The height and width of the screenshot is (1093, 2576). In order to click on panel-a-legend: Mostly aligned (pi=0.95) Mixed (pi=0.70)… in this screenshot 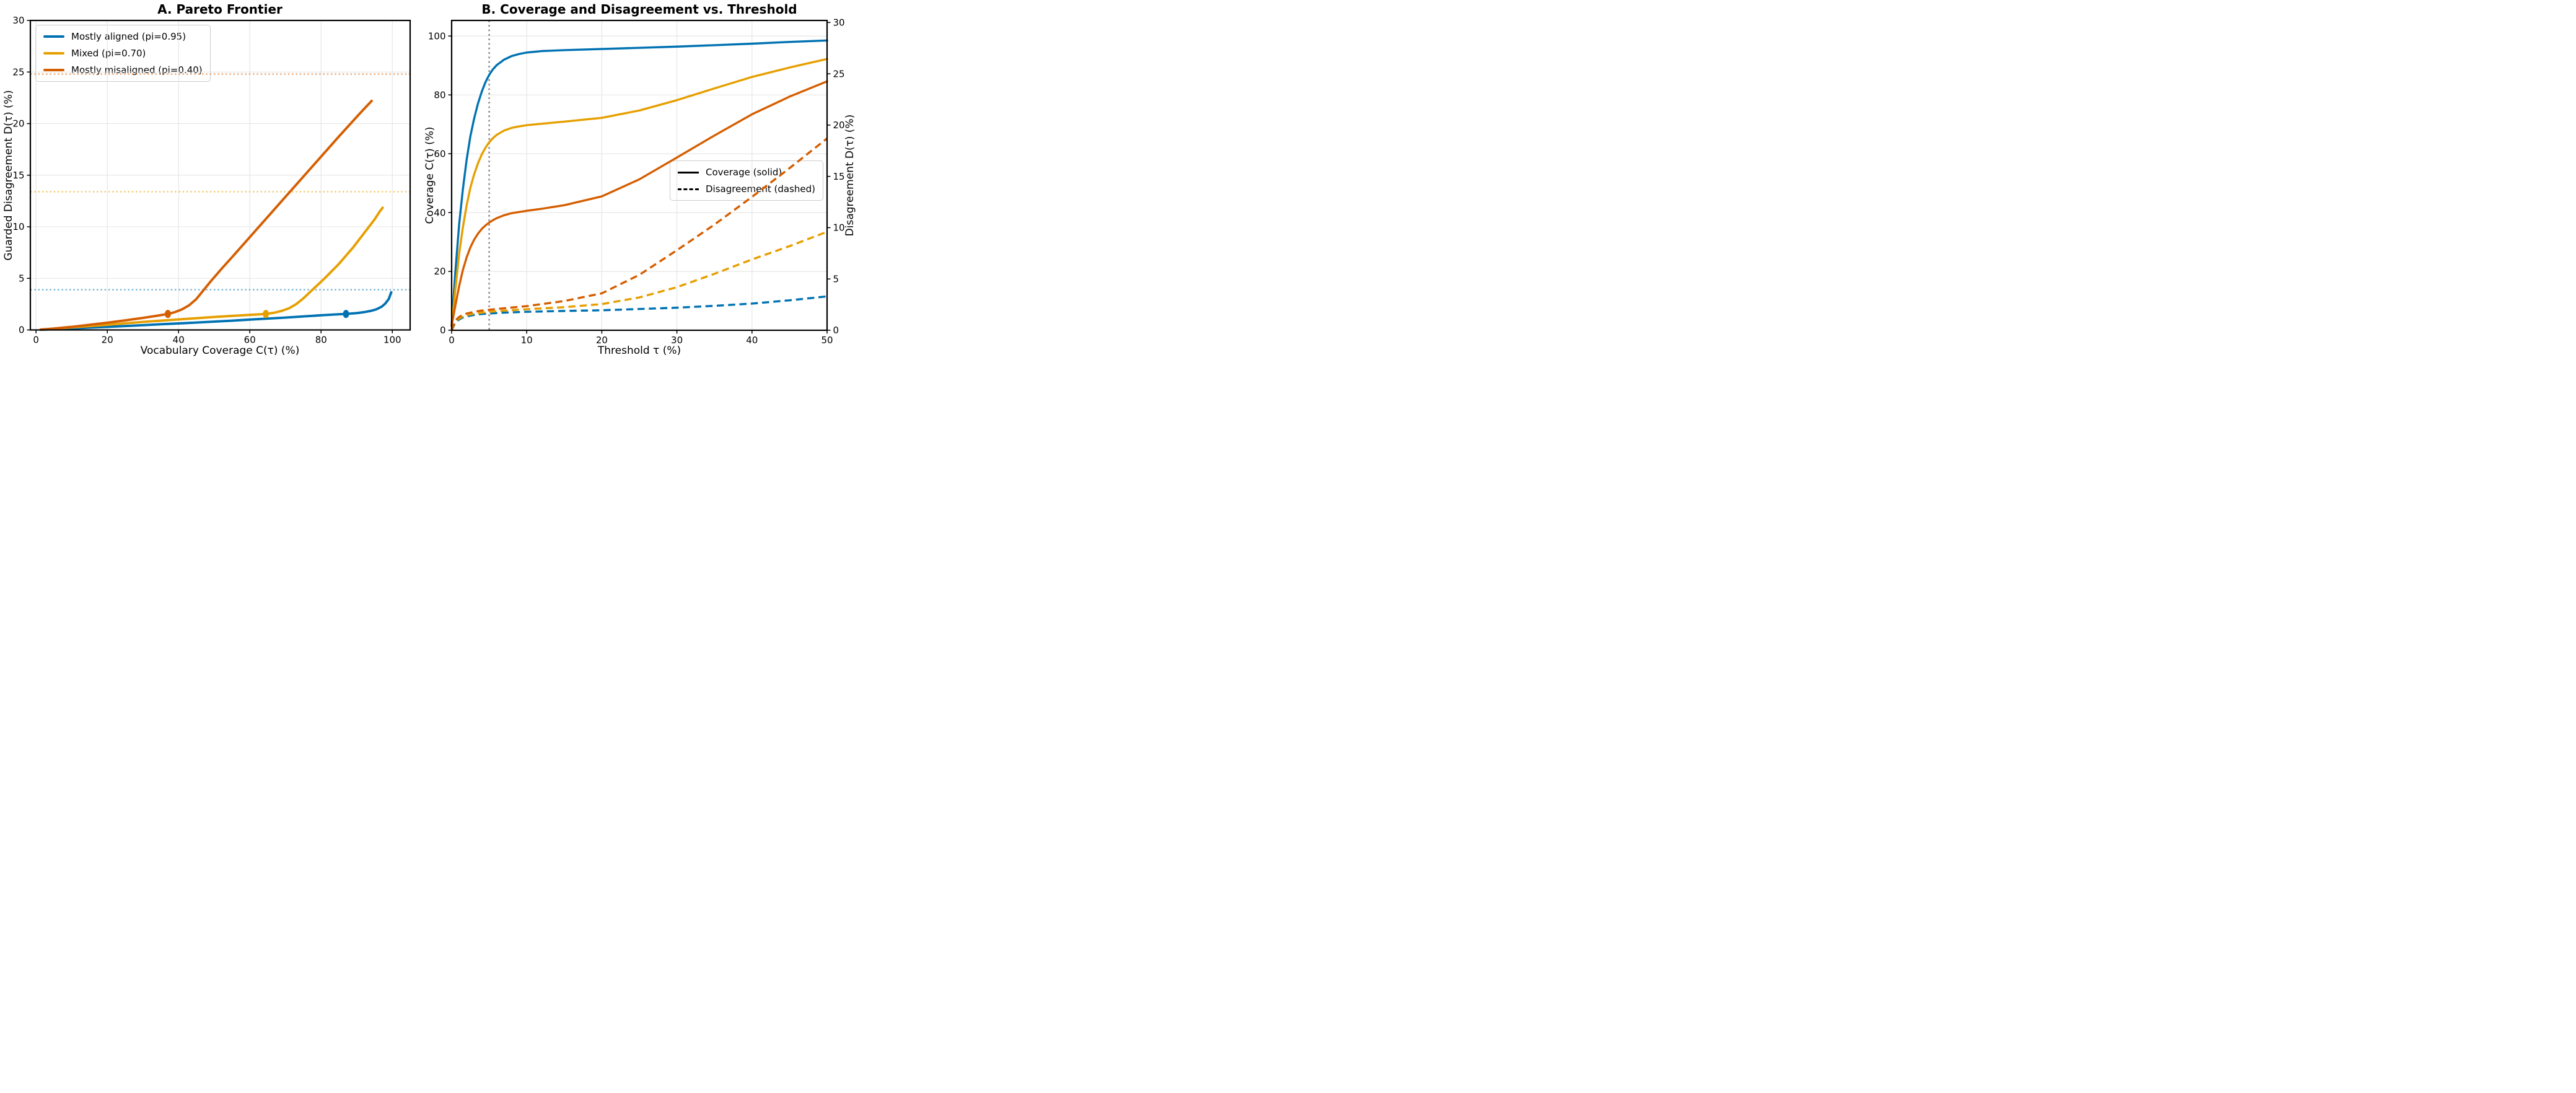, I will do `click(123, 53)`.